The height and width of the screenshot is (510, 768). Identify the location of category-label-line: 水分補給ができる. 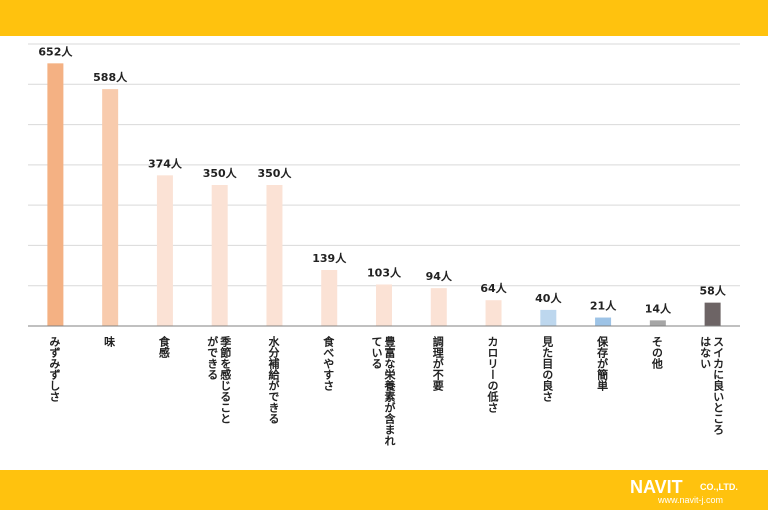
(274, 380).